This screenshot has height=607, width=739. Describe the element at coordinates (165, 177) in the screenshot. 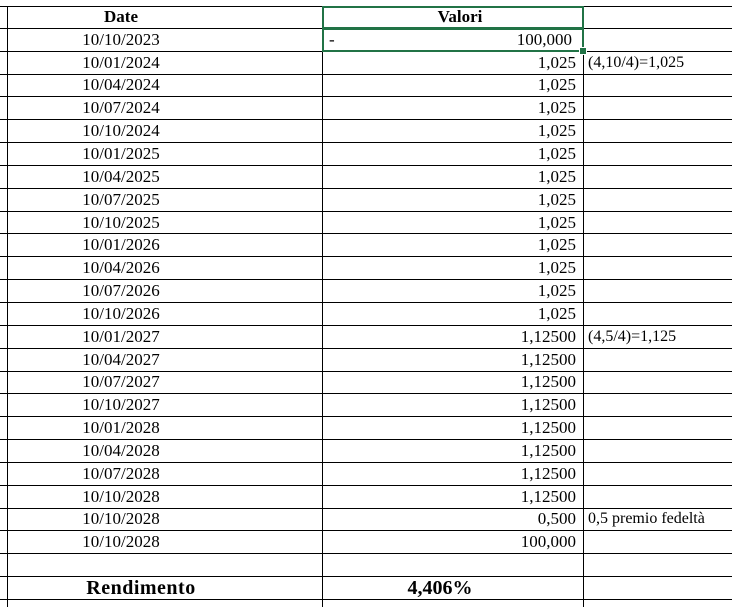

I see `date-cell: 10/04/2025` at that location.